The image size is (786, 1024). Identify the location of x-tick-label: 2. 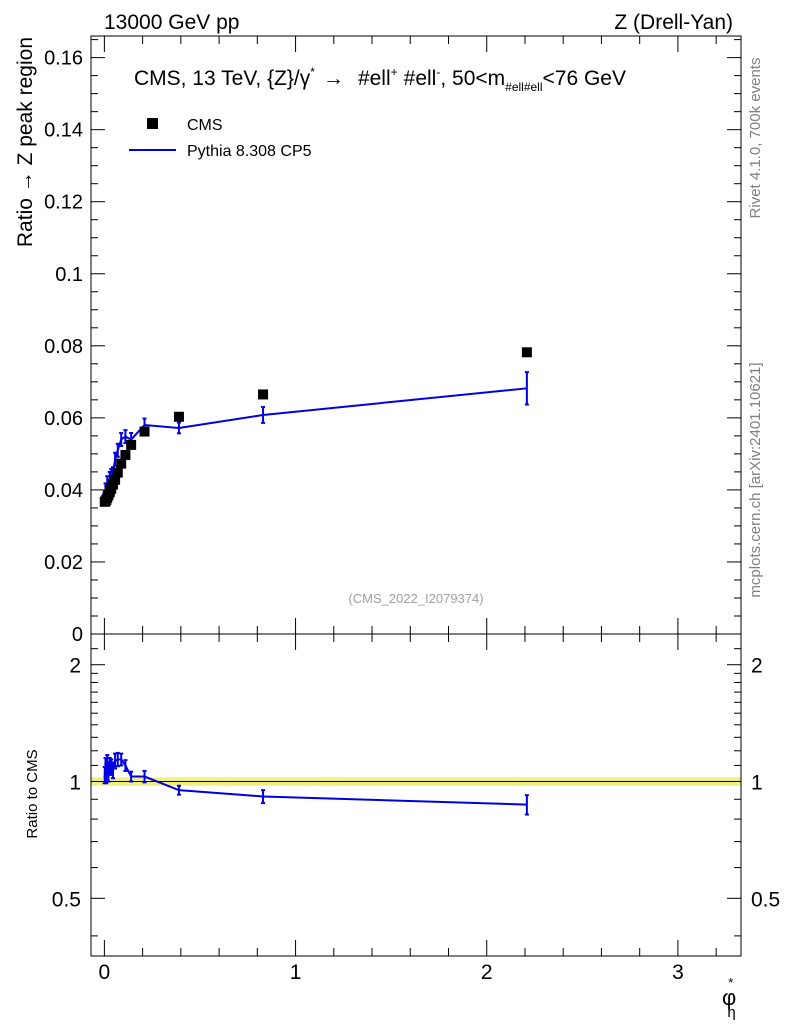
(487, 972).